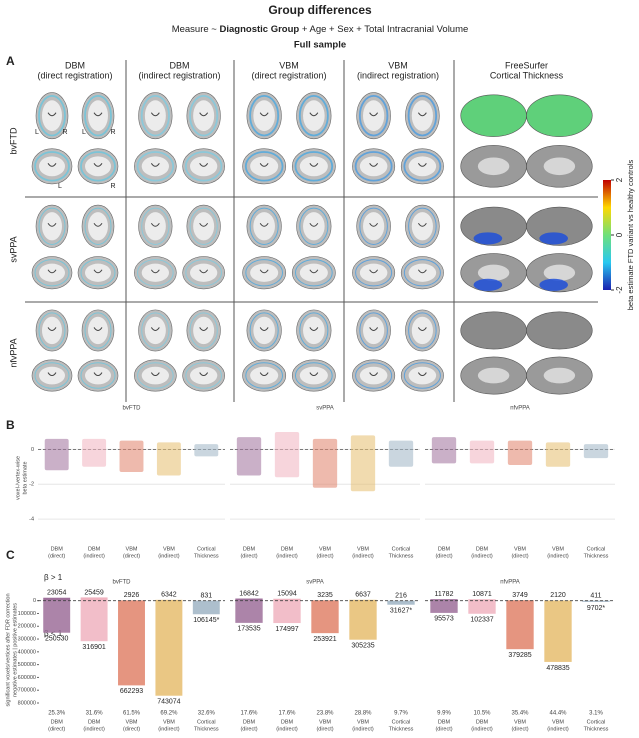 Image resolution: width=639 pixels, height=738 pixels. Describe the element at coordinates (520, 714) in the screenshot. I see `percent-label: 35.4%` at that location.